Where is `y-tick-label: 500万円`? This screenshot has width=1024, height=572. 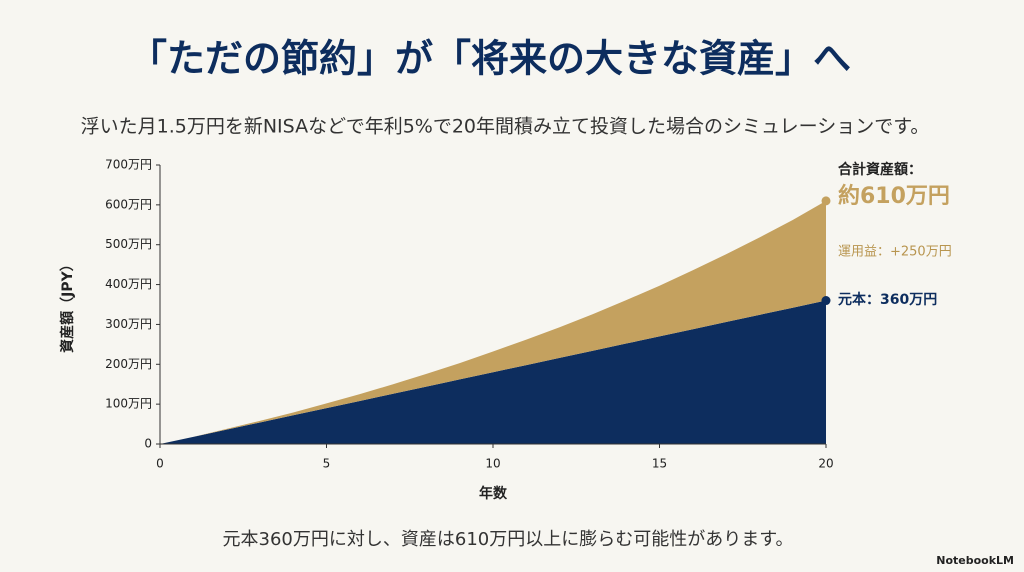
y-tick-label: 500万円 is located at coordinates (128, 244).